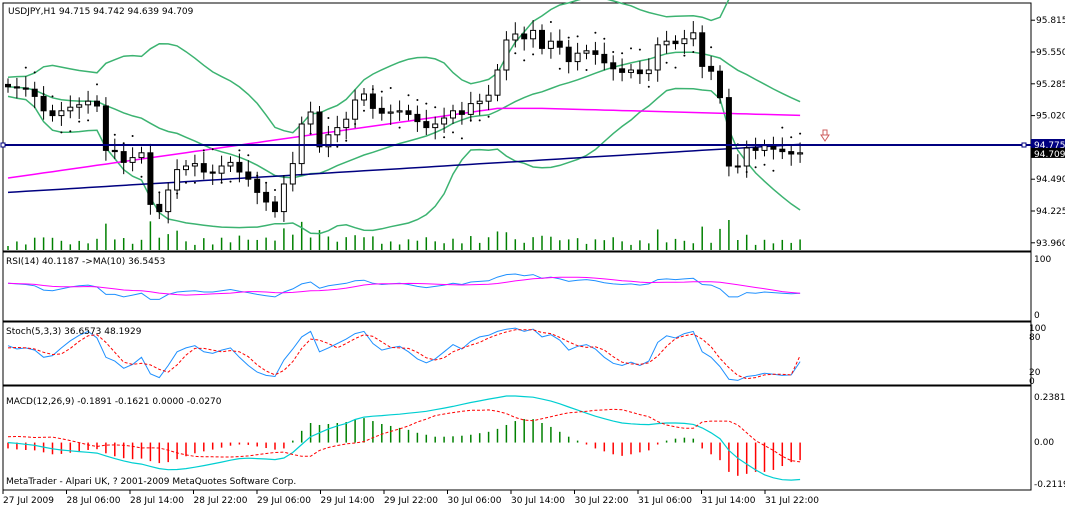  What do you see at coordinates (729, 501) in the screenshot?
I see `time-axis-label: 31 Jul 14:00` at bounding box center [729, 501].